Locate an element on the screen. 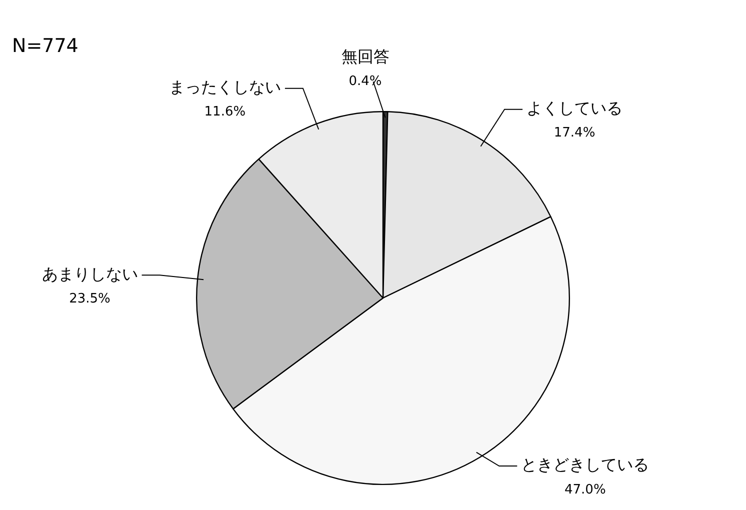  text: N=774 is located at coordinates (45, 45).